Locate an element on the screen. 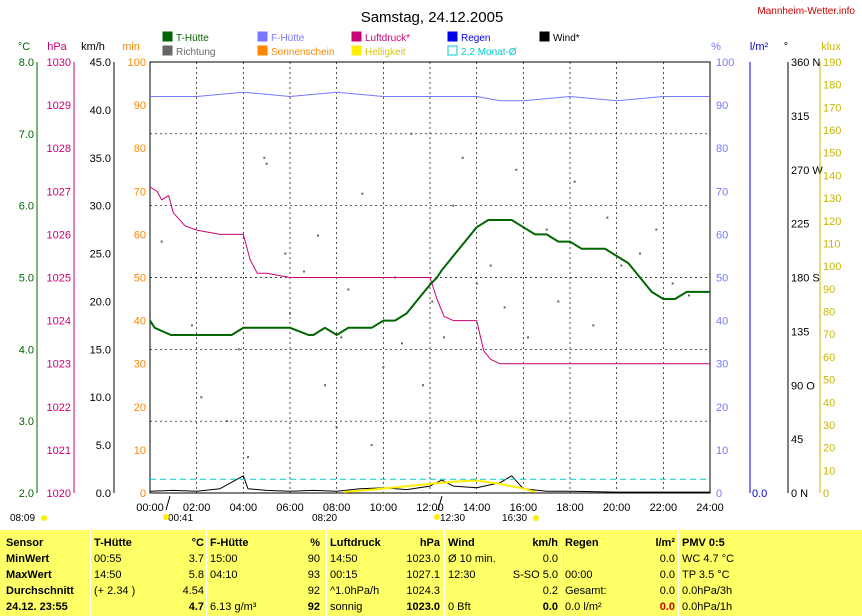 The width and height of the screenshot is (862, 616). stats-value: 5.8 is located at coordinates (196, 575).